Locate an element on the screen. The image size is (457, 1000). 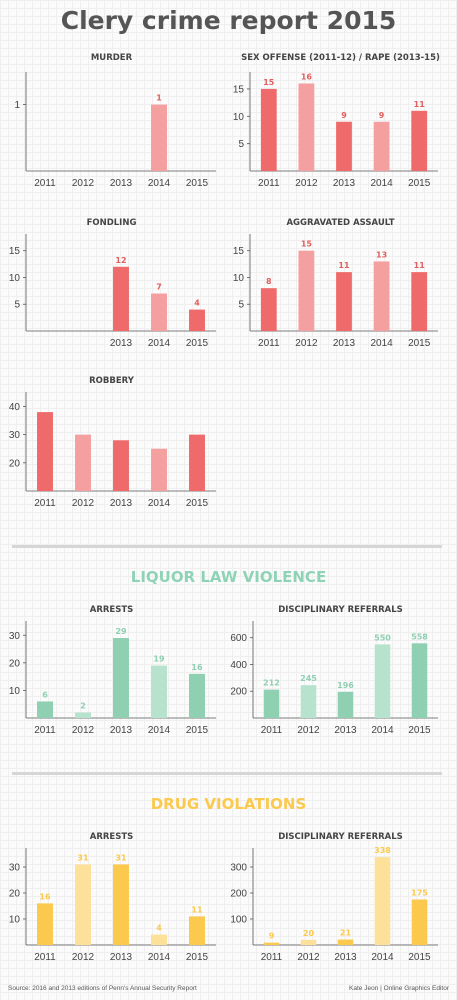
chart-title: ARRESTS is located at coordinates (111, 610).